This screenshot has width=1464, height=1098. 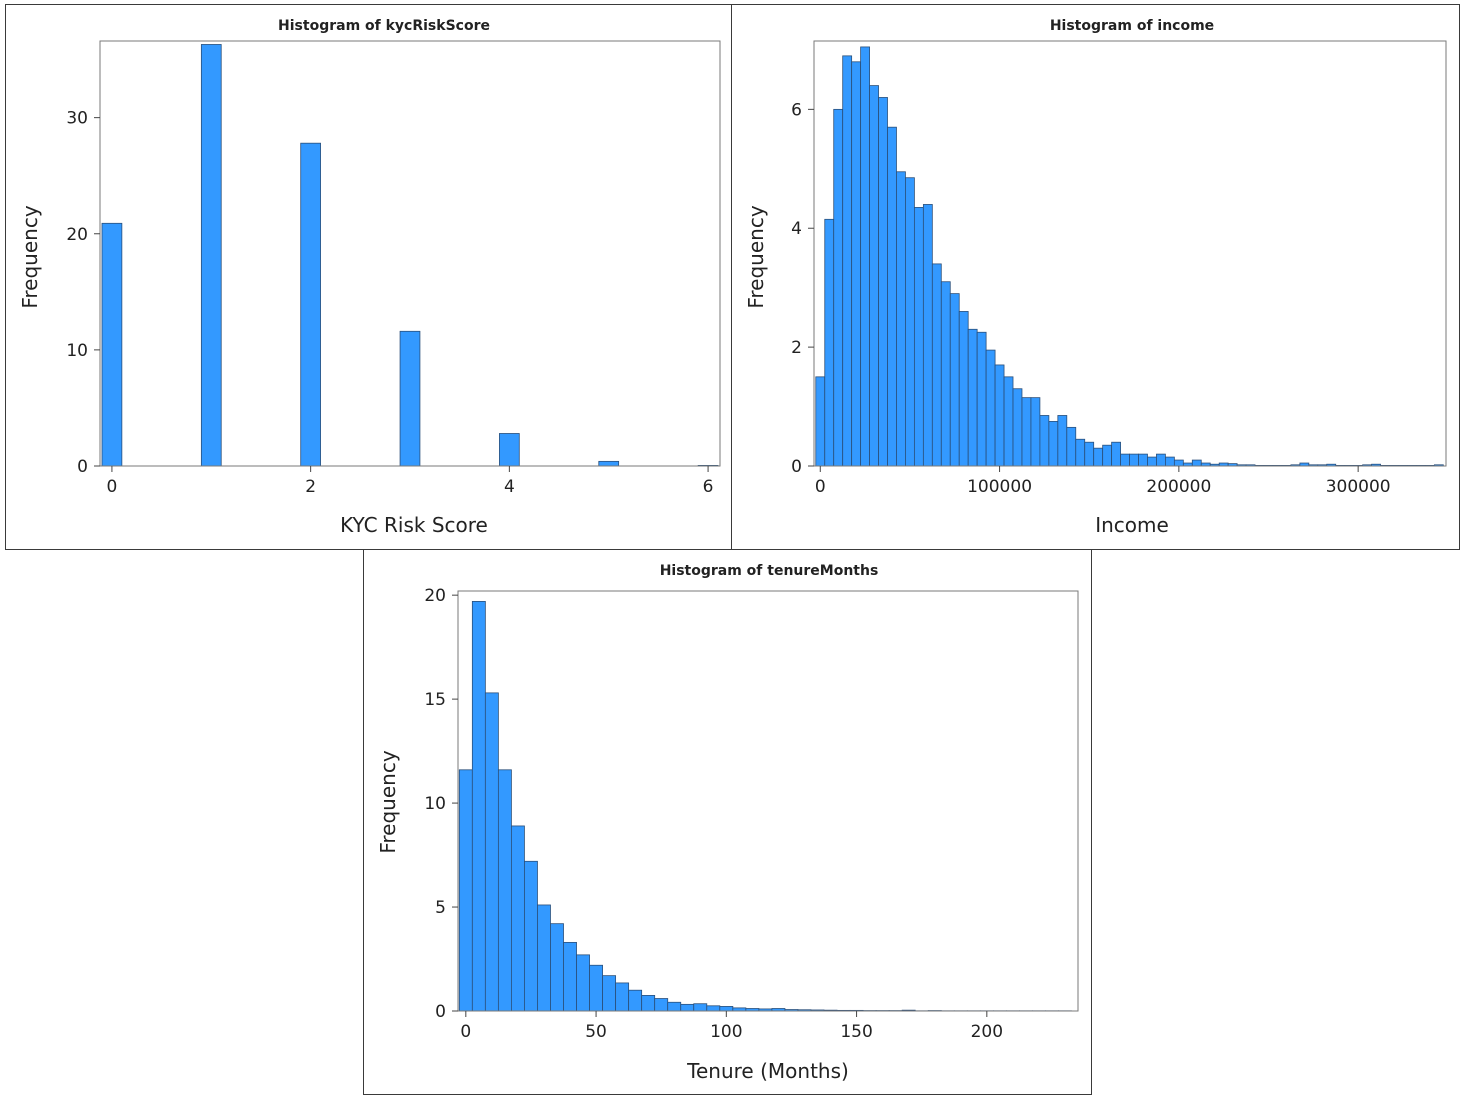 What do you see at coordinates (1132, 525) in the screenshot?
I see `x-axis-label: Income` at bounding box center [1132, 525].